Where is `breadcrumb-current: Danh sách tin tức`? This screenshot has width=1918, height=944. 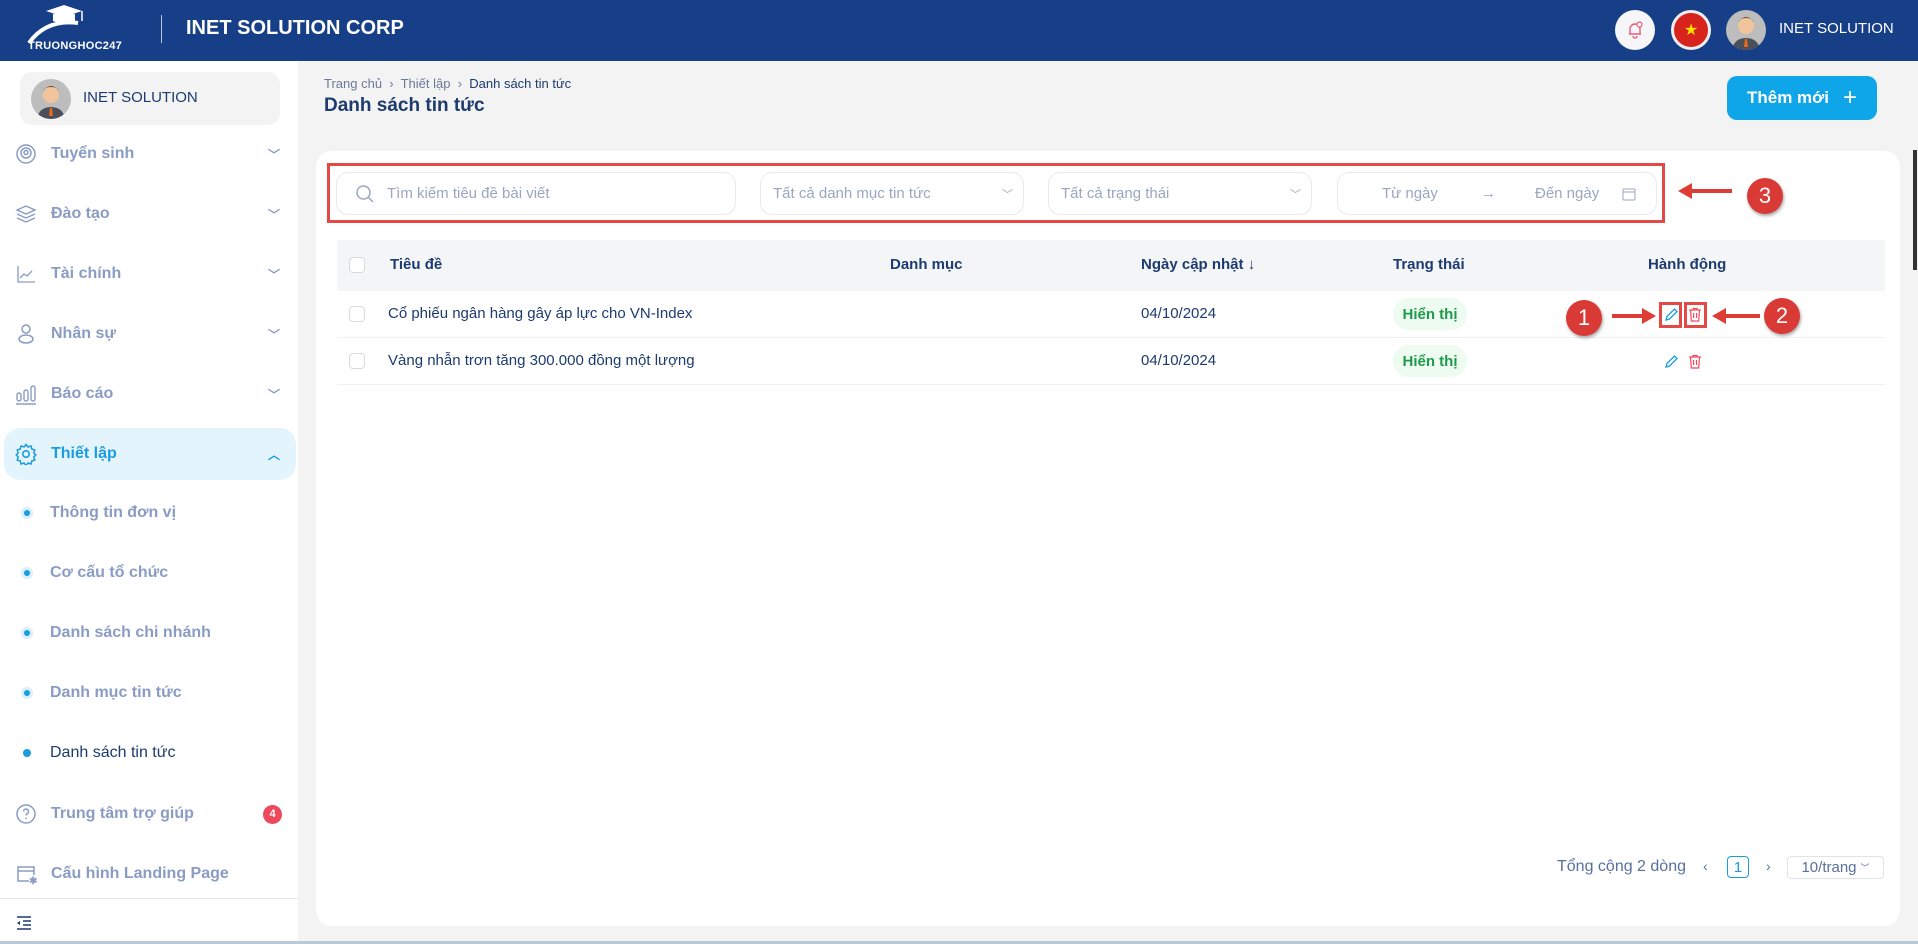
breadcrumb-current: Danh sách tin tức is located at coordinates (520, 83).